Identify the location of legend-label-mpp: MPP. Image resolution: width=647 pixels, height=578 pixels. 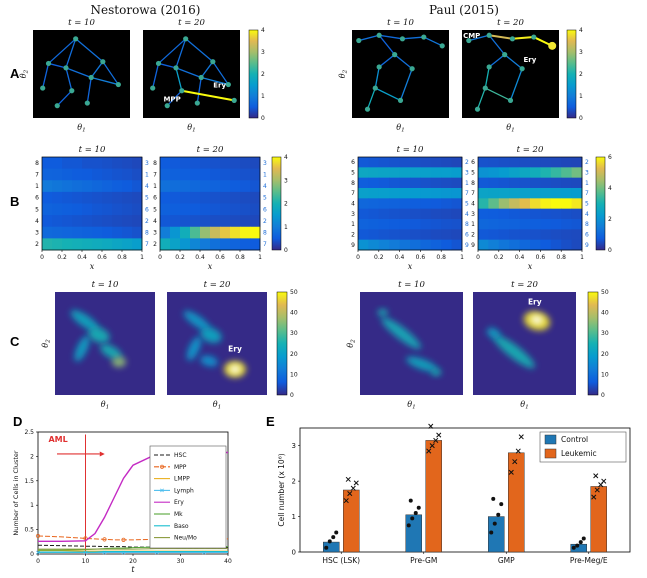
(180, 467).